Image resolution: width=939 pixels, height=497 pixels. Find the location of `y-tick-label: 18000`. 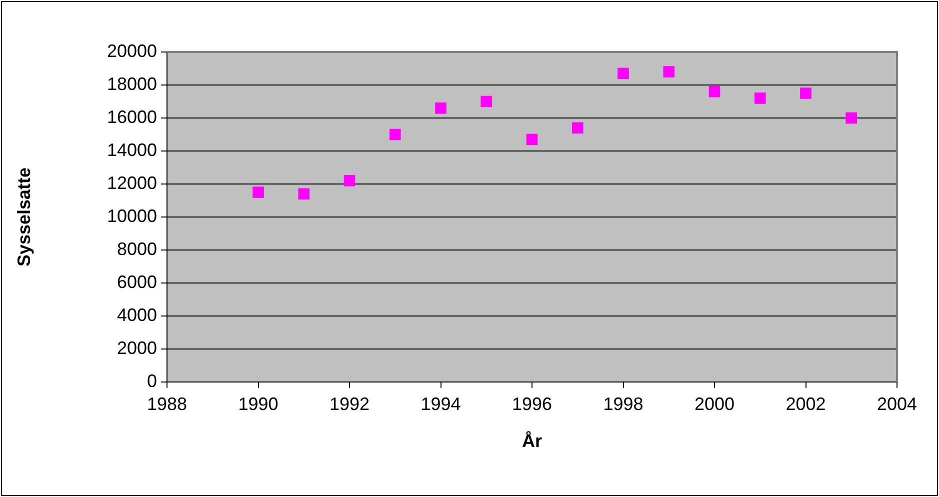

y-tick-label: 18000 is located at coordinates (131, 84).